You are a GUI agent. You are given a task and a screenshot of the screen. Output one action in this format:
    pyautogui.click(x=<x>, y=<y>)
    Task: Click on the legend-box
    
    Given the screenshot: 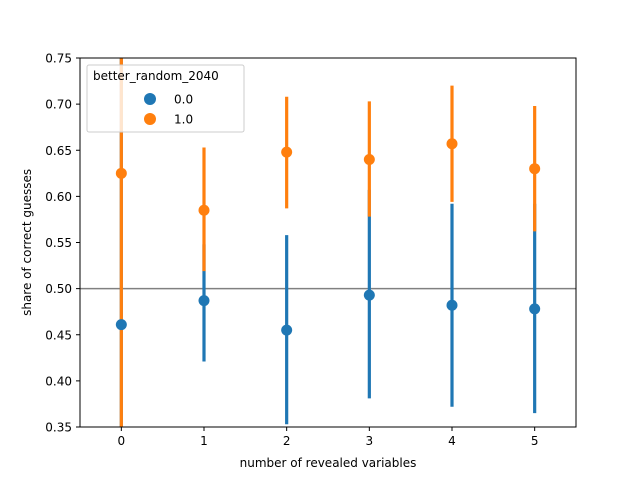 What is the action you would take?
    pyautogui.click(x=165, y=98)
    